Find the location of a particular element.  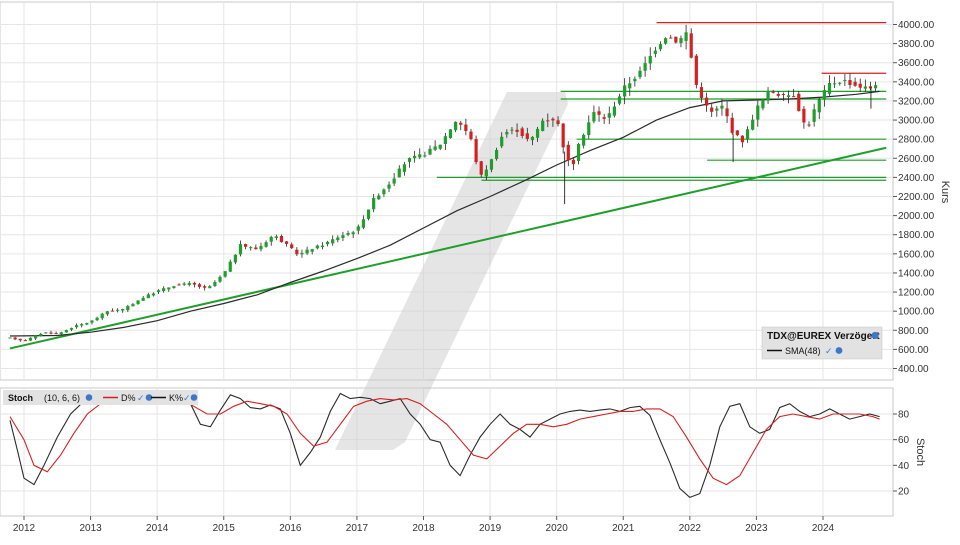

legend-info-icon is located at coordinates (875, 335).